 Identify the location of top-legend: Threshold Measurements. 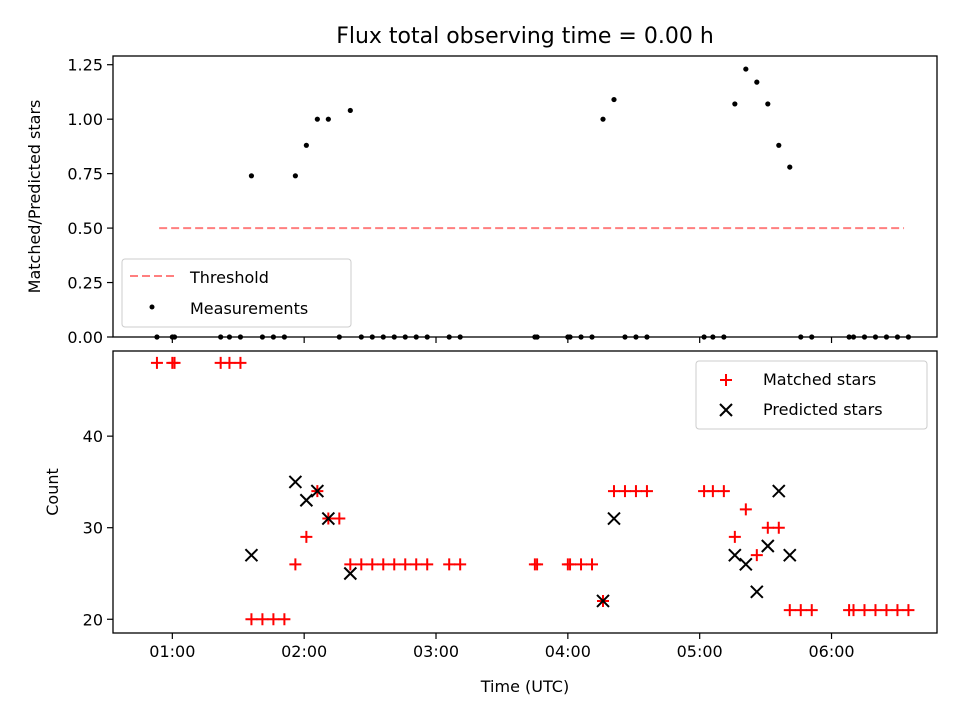
(236, 293).